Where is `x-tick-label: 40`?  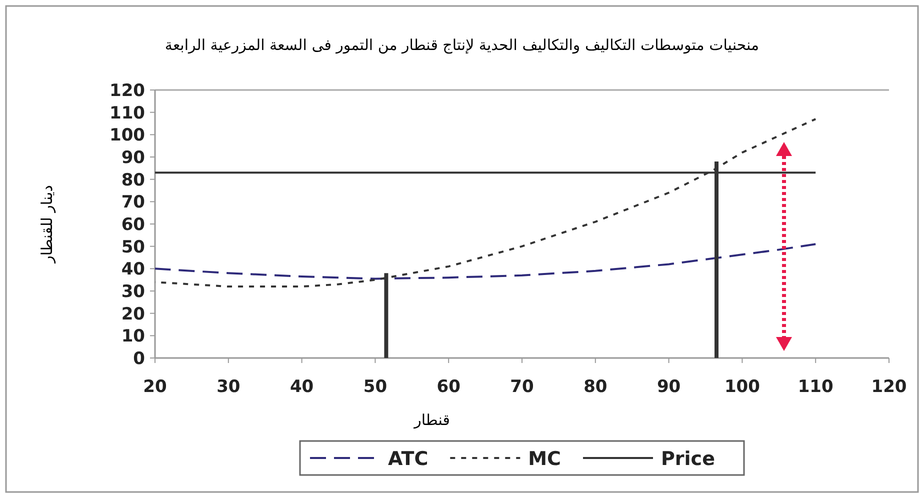 x-tick-label: 40 is located at coordinates (302, 387).